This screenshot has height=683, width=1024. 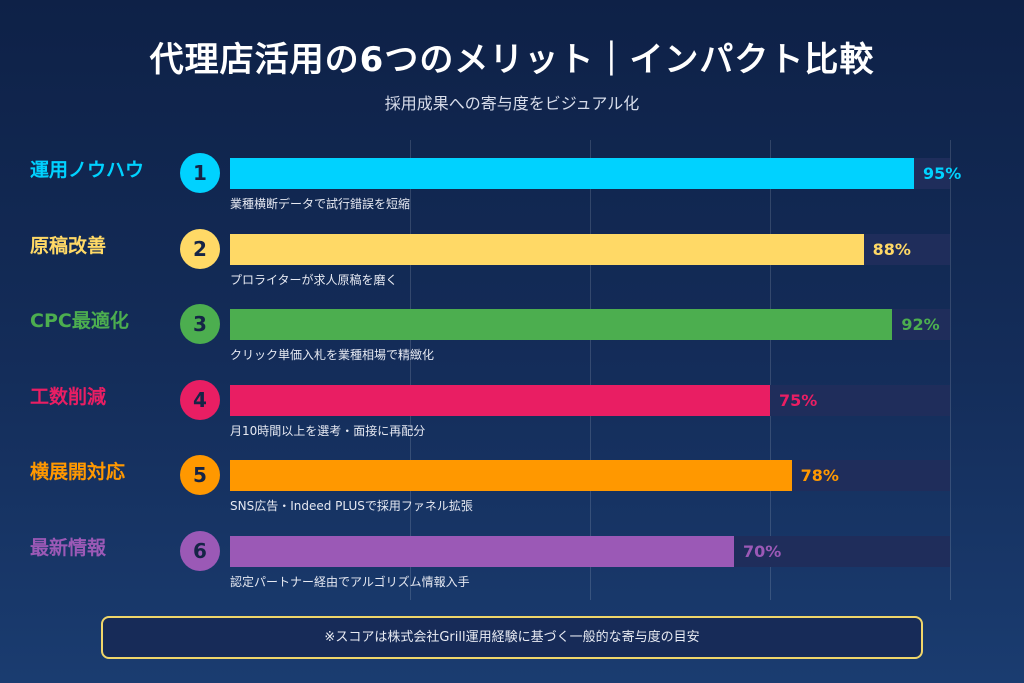 I want to click on value-label: 75%, so click(x=798, y=400).